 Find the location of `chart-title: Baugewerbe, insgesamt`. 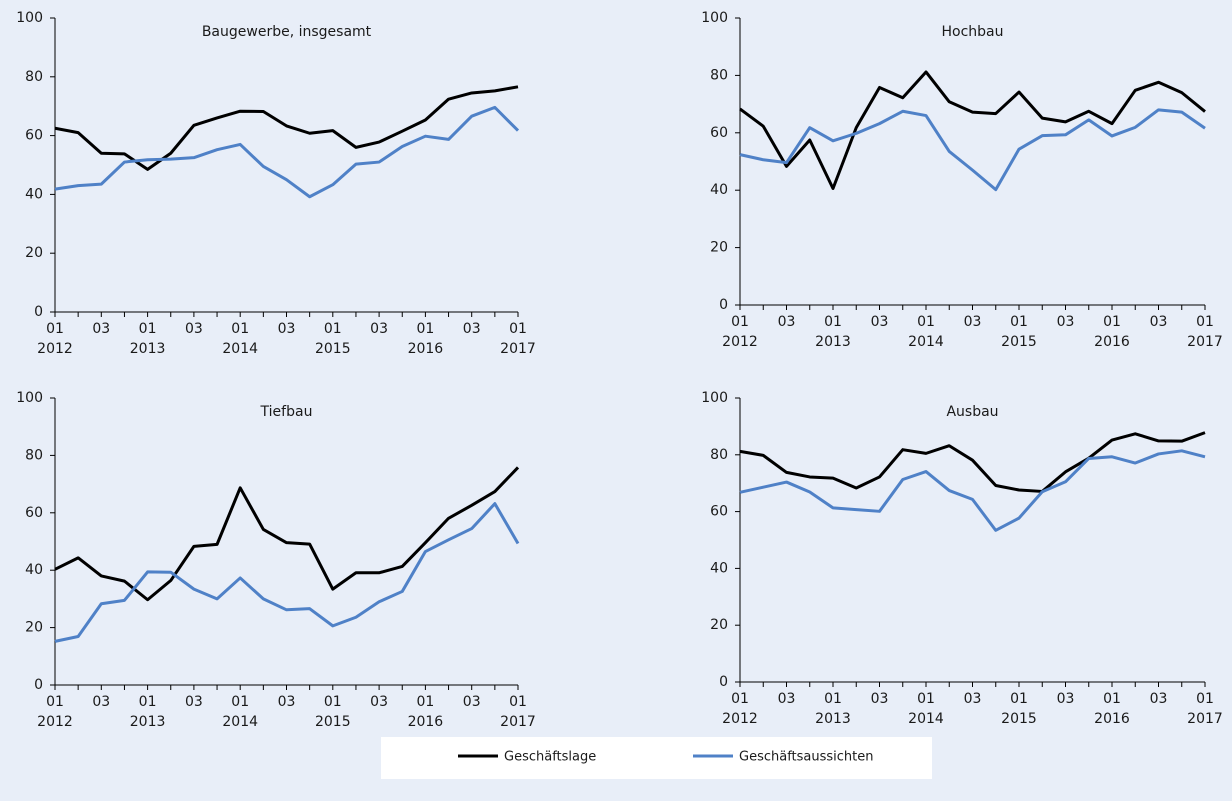

chart-title: Baugewerbe, insgesamt is located at coordinates (287, 32).